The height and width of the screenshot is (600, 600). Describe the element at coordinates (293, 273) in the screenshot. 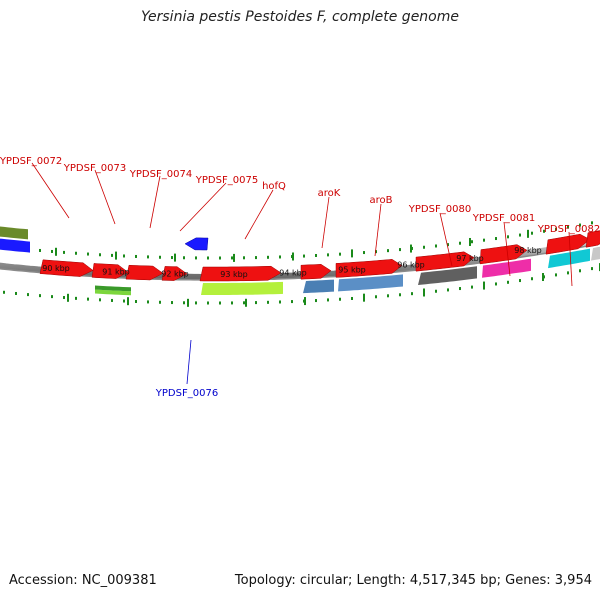

I see `tick-label-4: 94 kbp` at that location.